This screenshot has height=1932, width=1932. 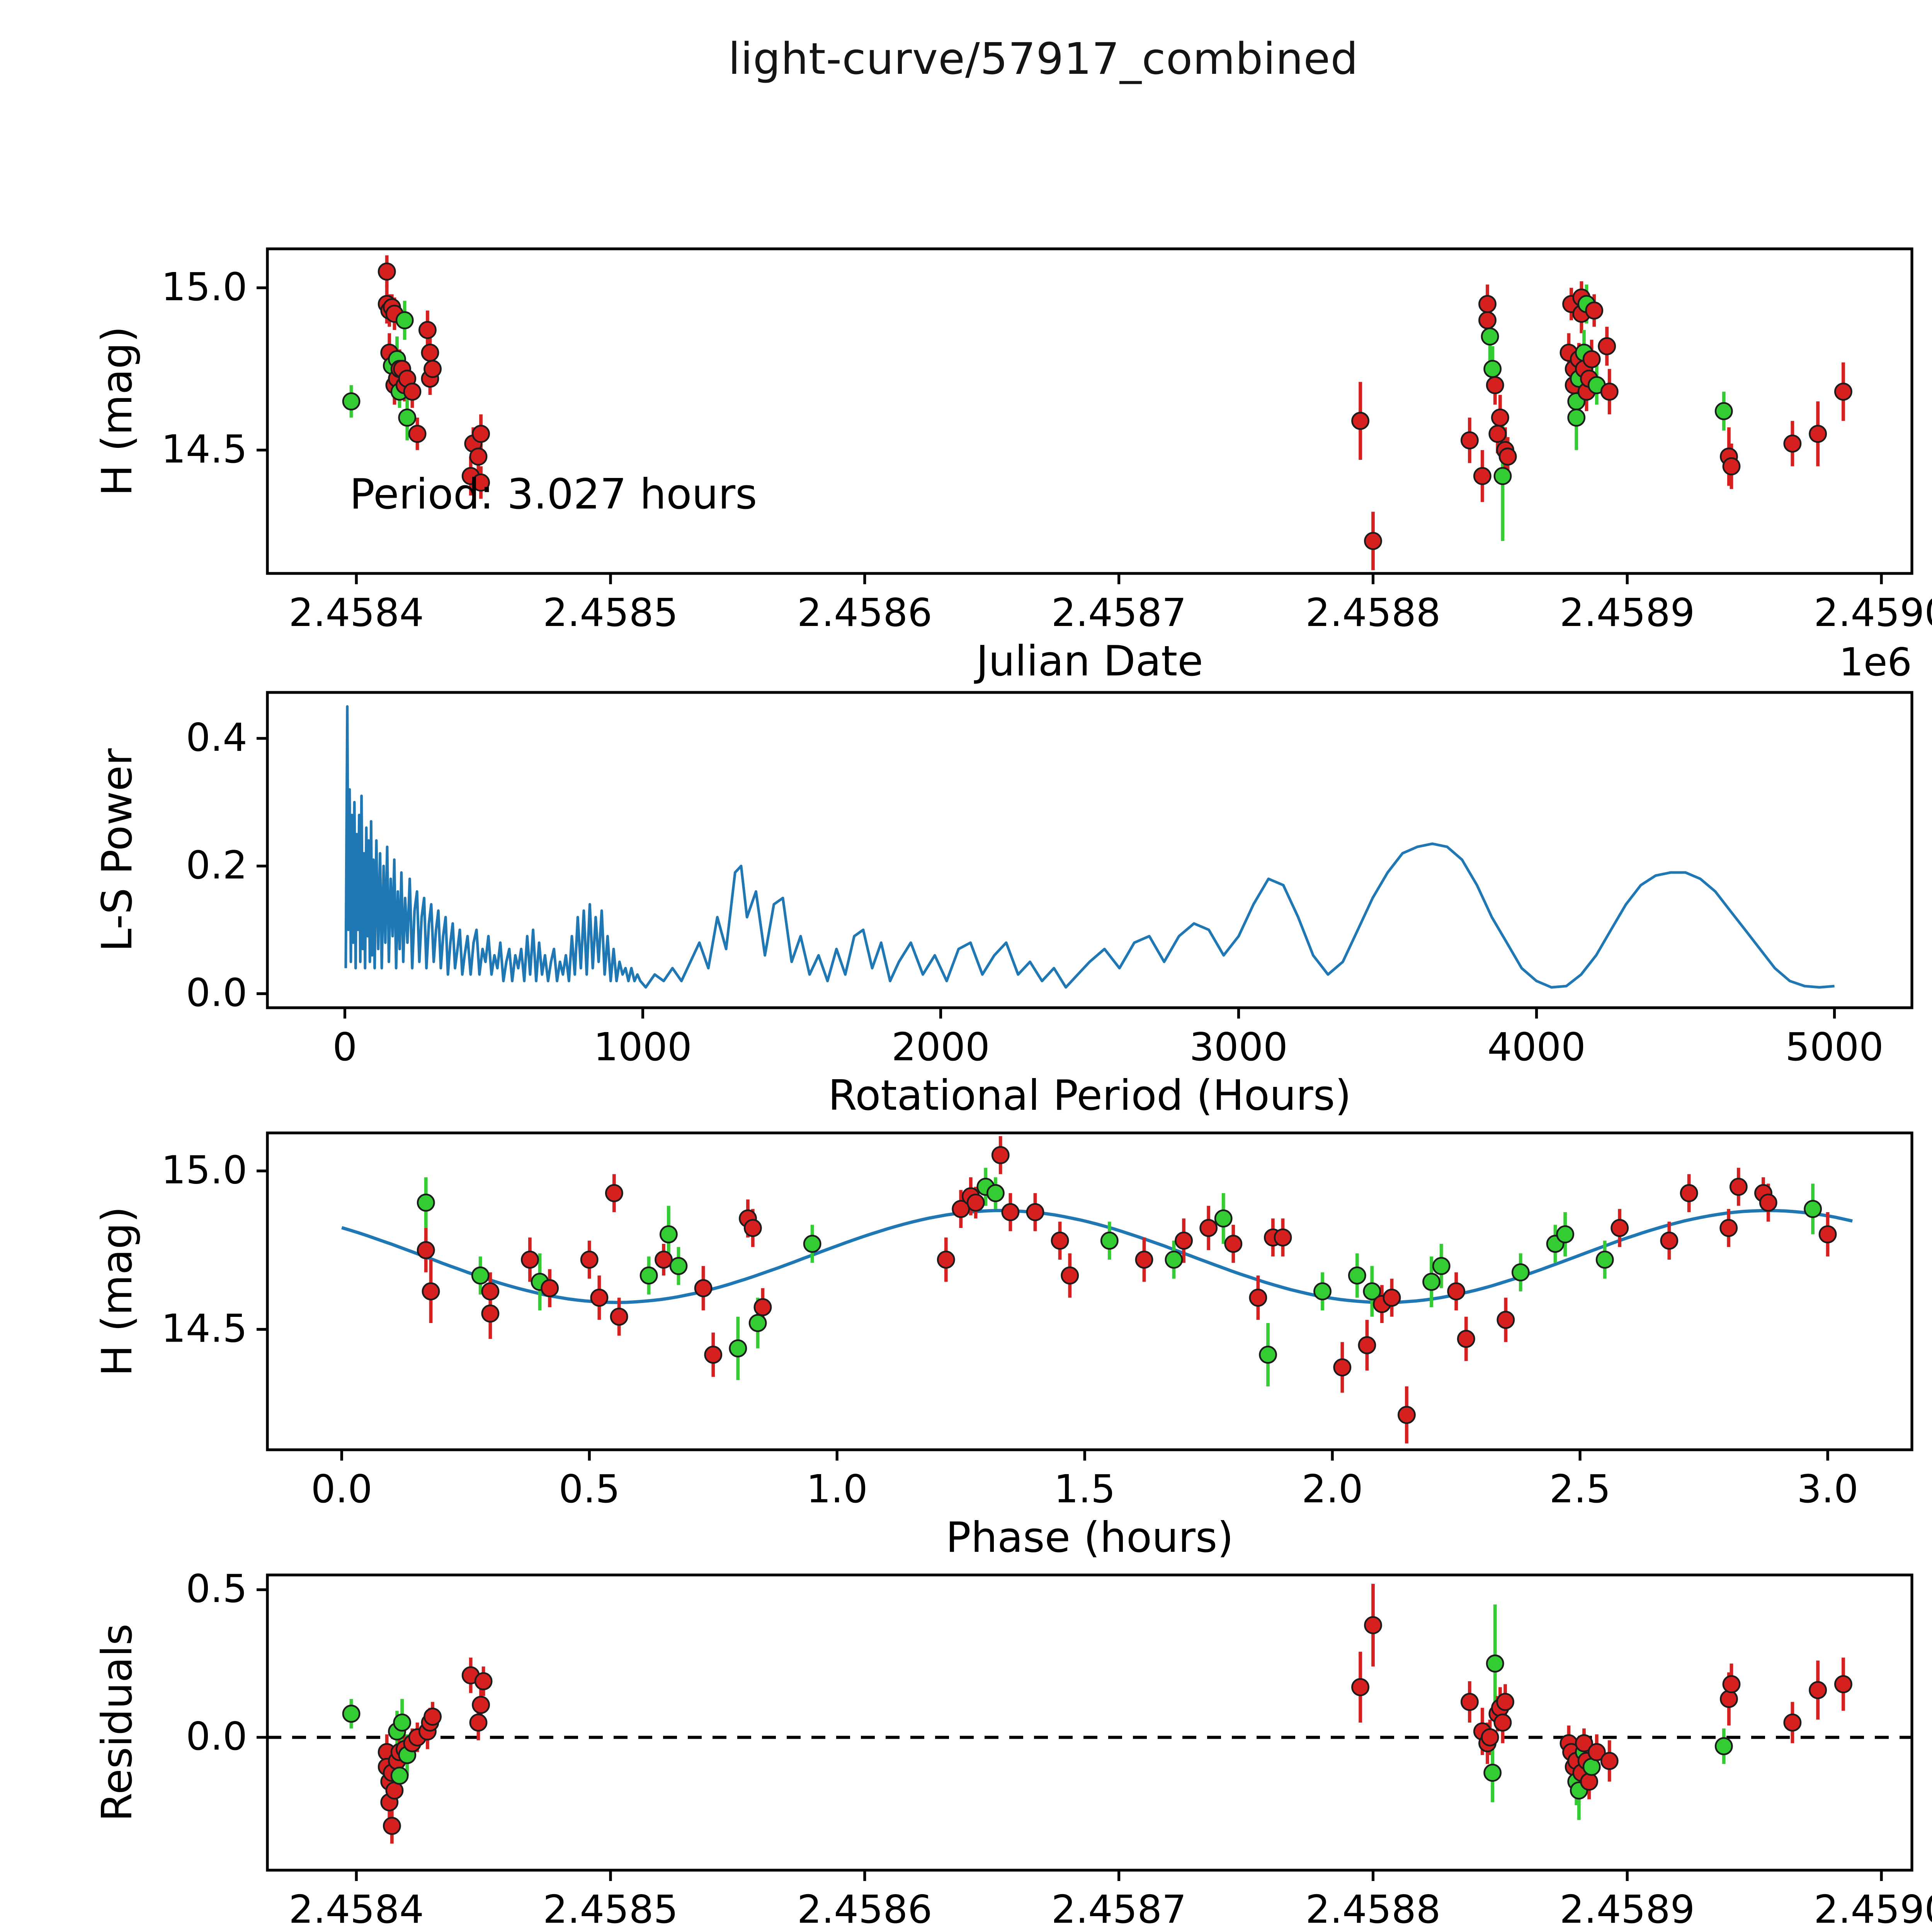 What do you see at coordinates (117, 411) in the screenshot?
I see `y-axis-label: H (mag)` at bounding box center [117, 411].